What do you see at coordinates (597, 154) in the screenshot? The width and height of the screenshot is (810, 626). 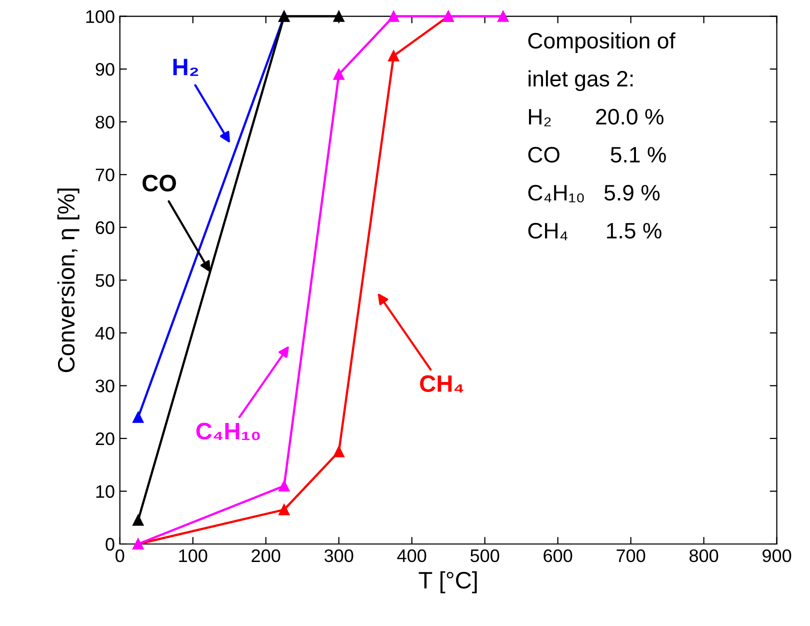 I see `annotation: CO 5.1 %` at bounding box center [597, 154].